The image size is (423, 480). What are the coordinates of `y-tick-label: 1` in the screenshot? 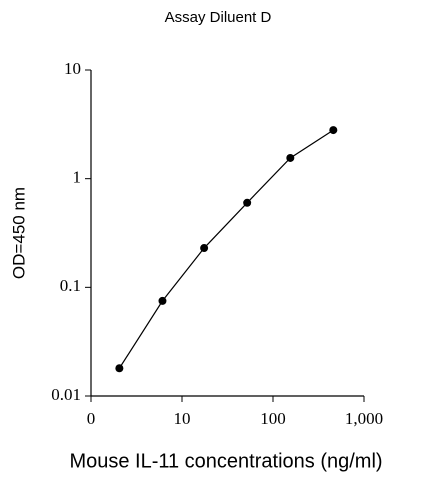 It's located at (77, 177).